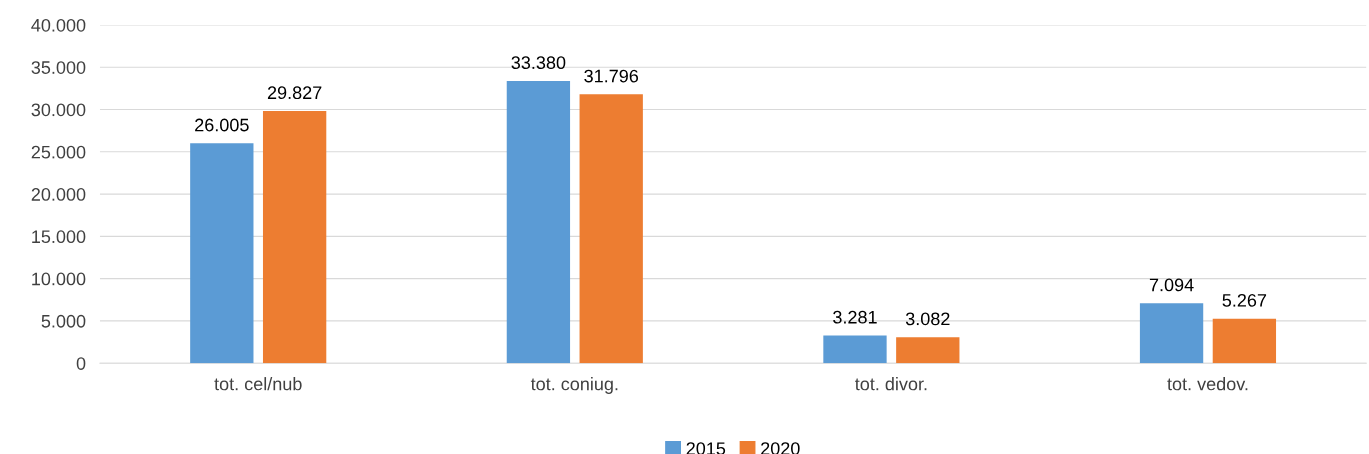  Describe the element at coordinates (891, 384) in the screenshot. I see `x-tick-label: tot. divor.` at that location.